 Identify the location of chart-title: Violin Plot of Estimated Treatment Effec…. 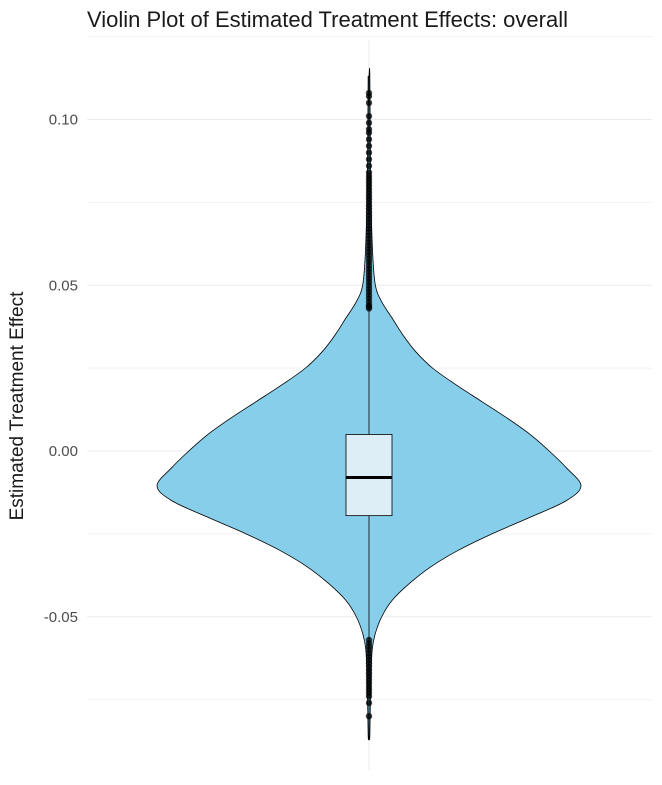
(327, 19).